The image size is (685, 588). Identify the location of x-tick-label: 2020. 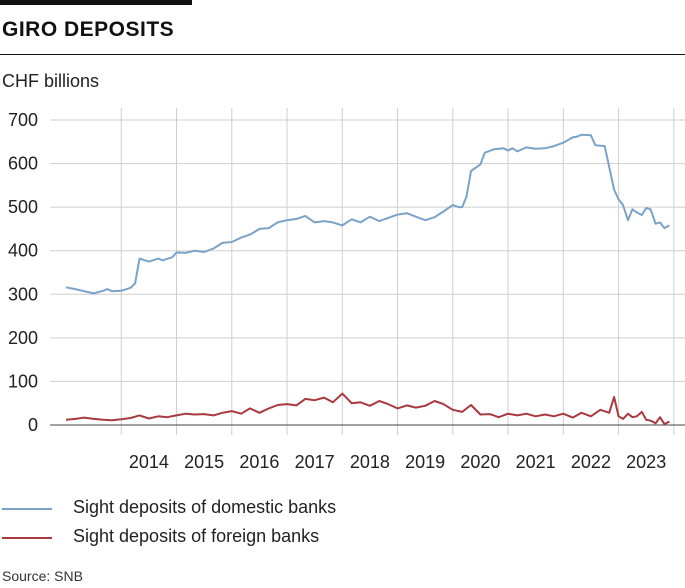
(480, 462).